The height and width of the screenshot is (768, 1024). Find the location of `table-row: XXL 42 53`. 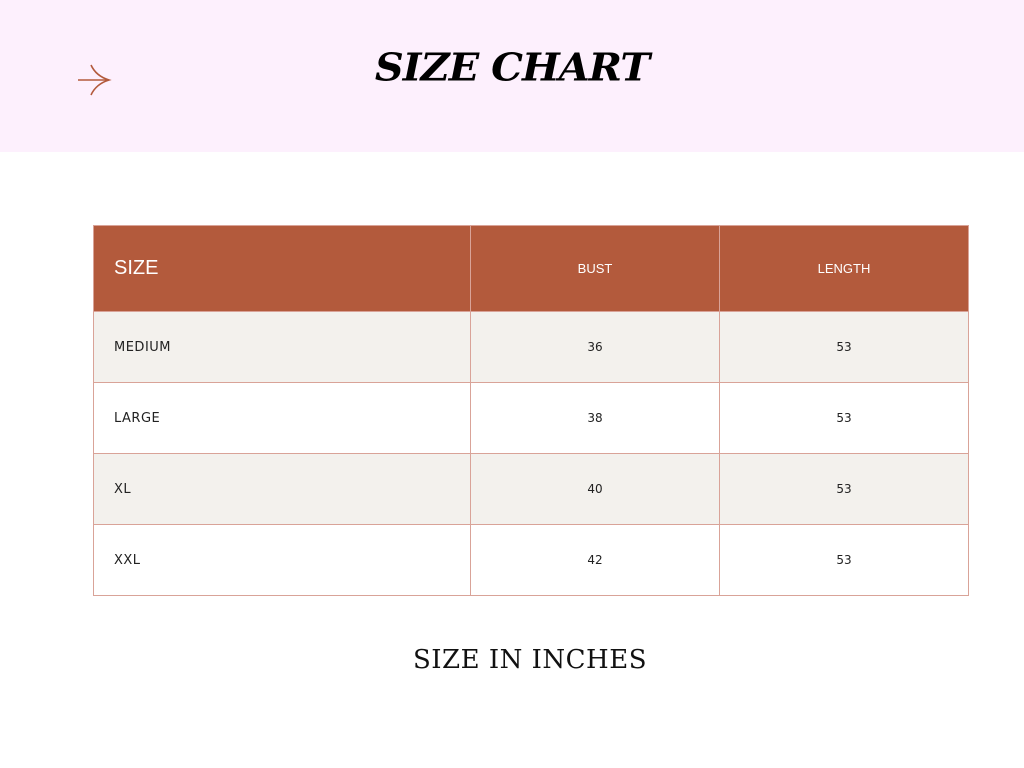

table-row: XXL 42 53 is located at coordinates (531, 560).